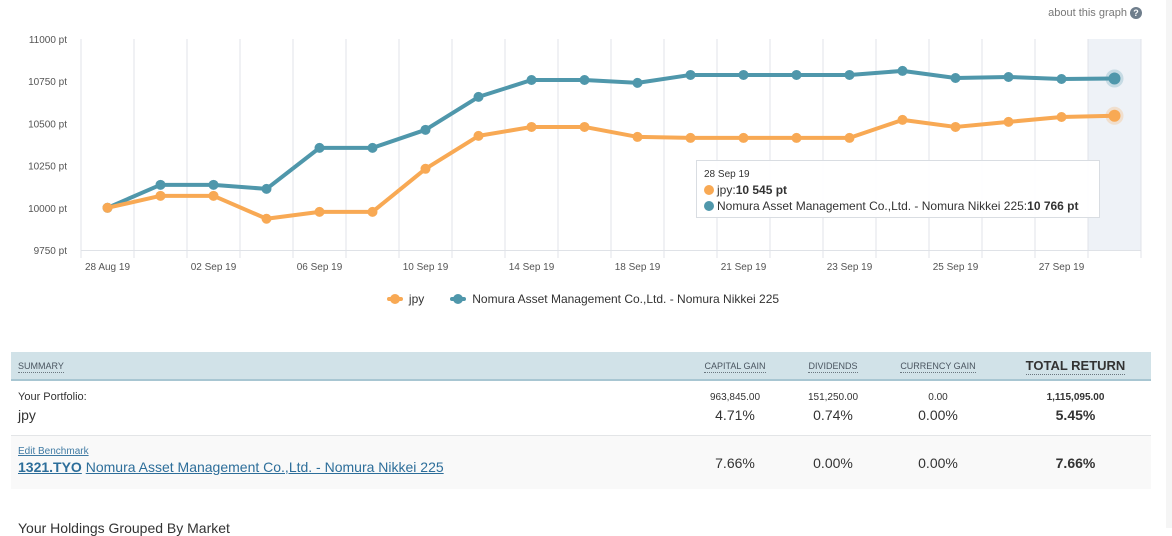  What do you see at coordinates (833, 463) in the screenshot?
I see `benchmark-dividends-percent: 0.00%` at bounding box center [833, 463].